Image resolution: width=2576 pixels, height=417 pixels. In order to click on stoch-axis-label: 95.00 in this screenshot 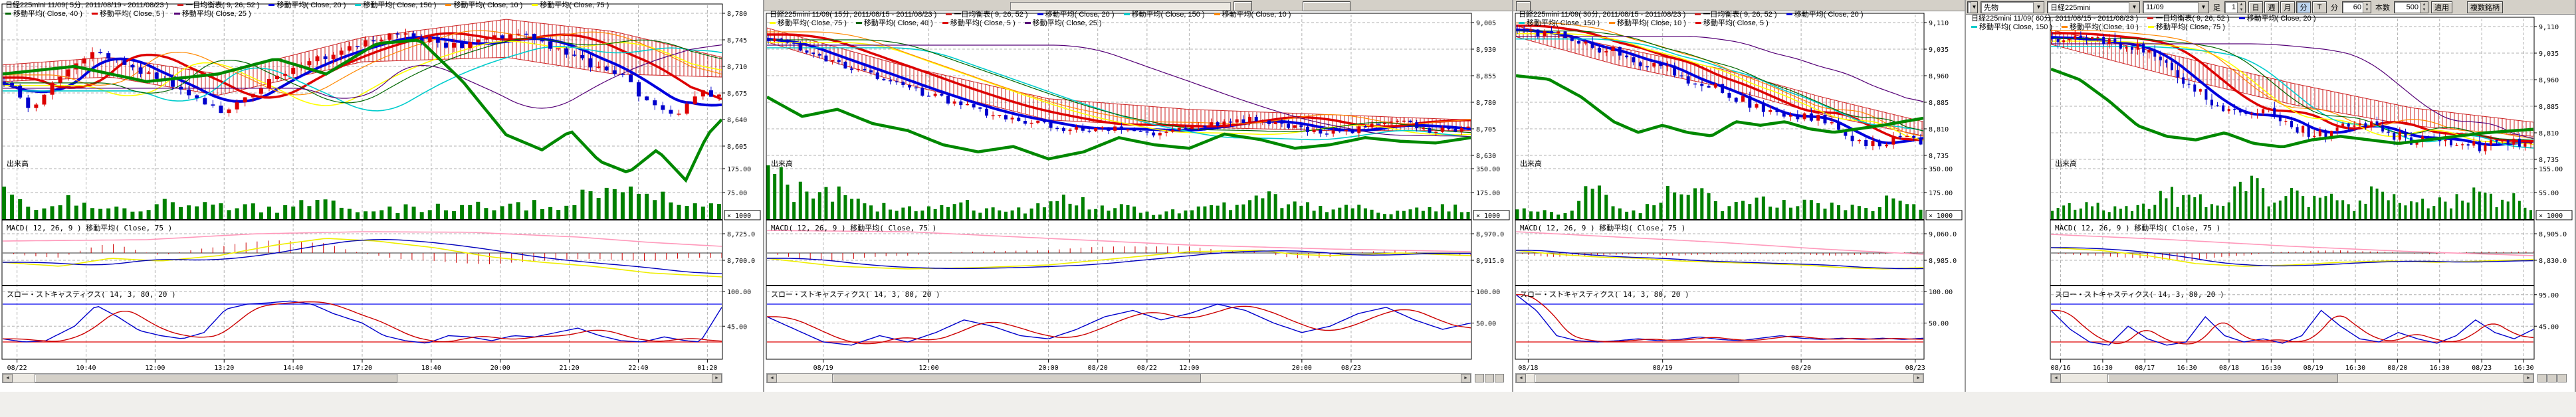, I will do `click(2549, 295)`.